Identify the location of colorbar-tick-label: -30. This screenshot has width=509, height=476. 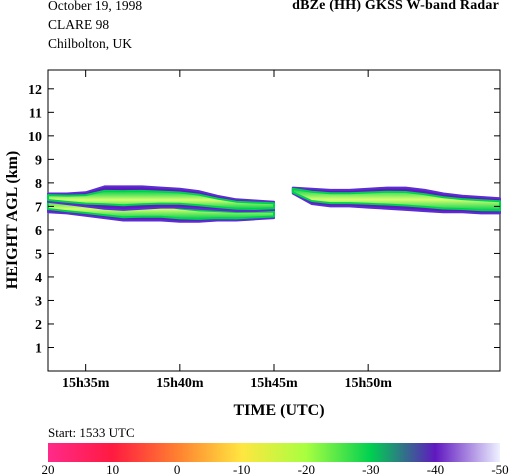
(370, 469).